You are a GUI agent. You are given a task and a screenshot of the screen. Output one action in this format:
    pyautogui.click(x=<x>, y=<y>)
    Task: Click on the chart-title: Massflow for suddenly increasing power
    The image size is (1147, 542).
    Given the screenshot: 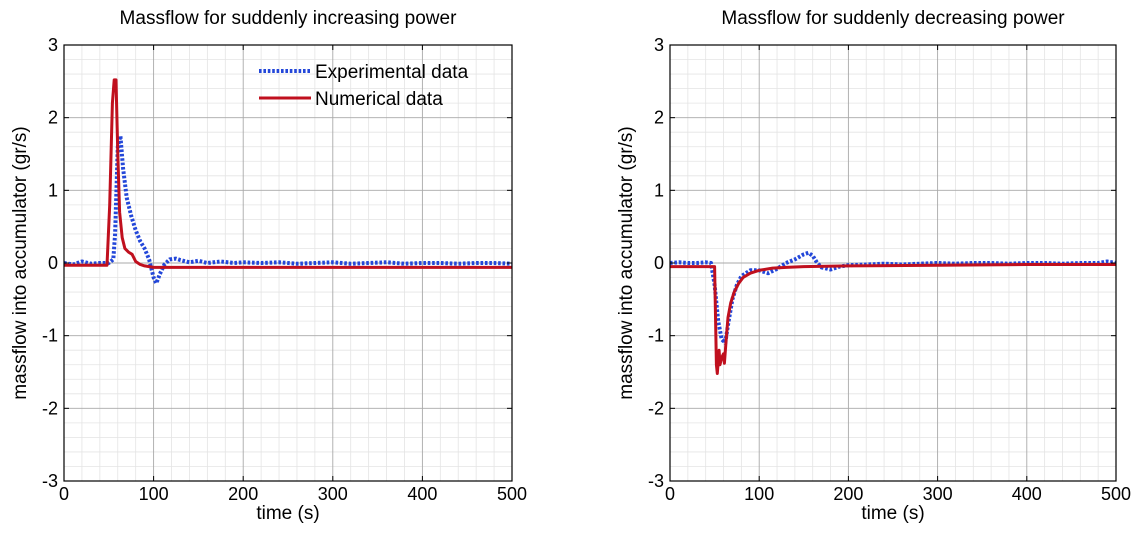 What is the action you would take?
    pyautogui.click(x=289, y=18)
    